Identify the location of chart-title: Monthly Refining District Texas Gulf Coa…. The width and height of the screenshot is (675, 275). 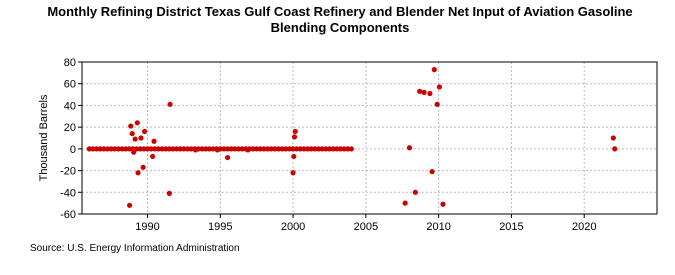
(340, 19).